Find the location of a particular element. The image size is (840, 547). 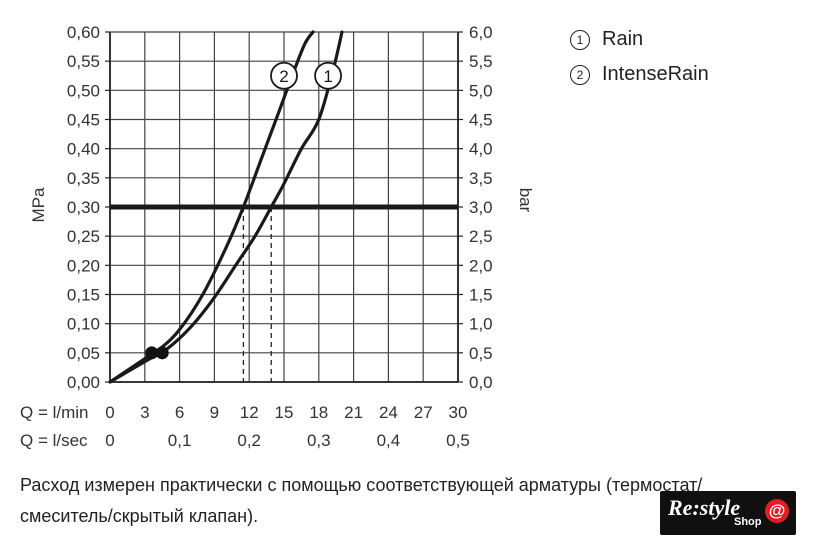

x-tick-label-lsec: 0,2 is located at coordinates (249, 440).